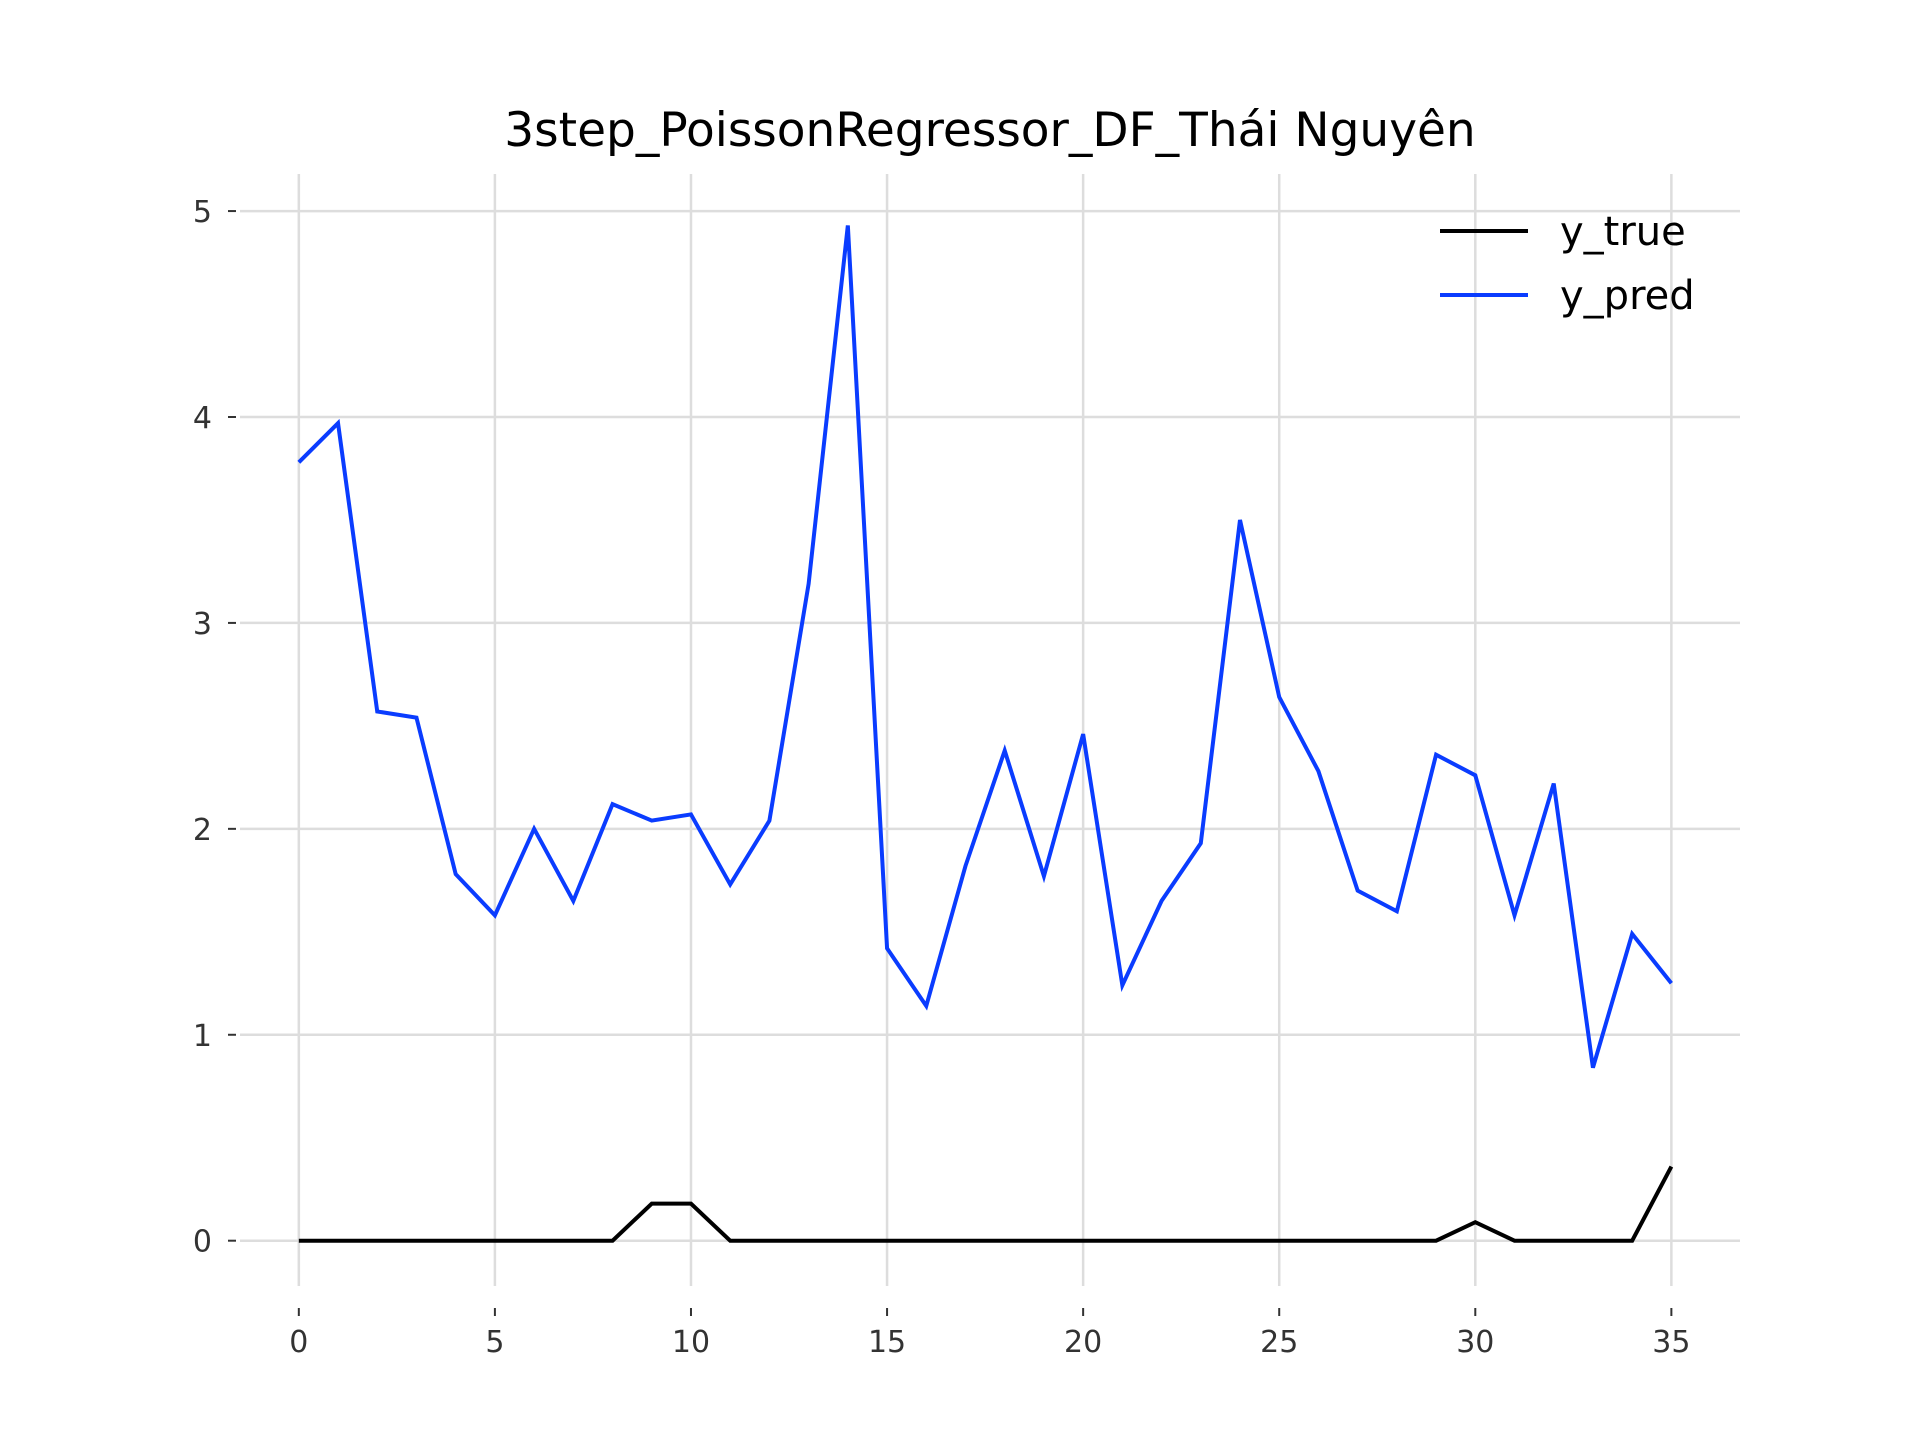 Image resolution: width=1920 pixels, height=1440 pixels. Describe the element at coordinates (1083, 1342) in the screenshot. I see `x-tick-label: 20` at that location.